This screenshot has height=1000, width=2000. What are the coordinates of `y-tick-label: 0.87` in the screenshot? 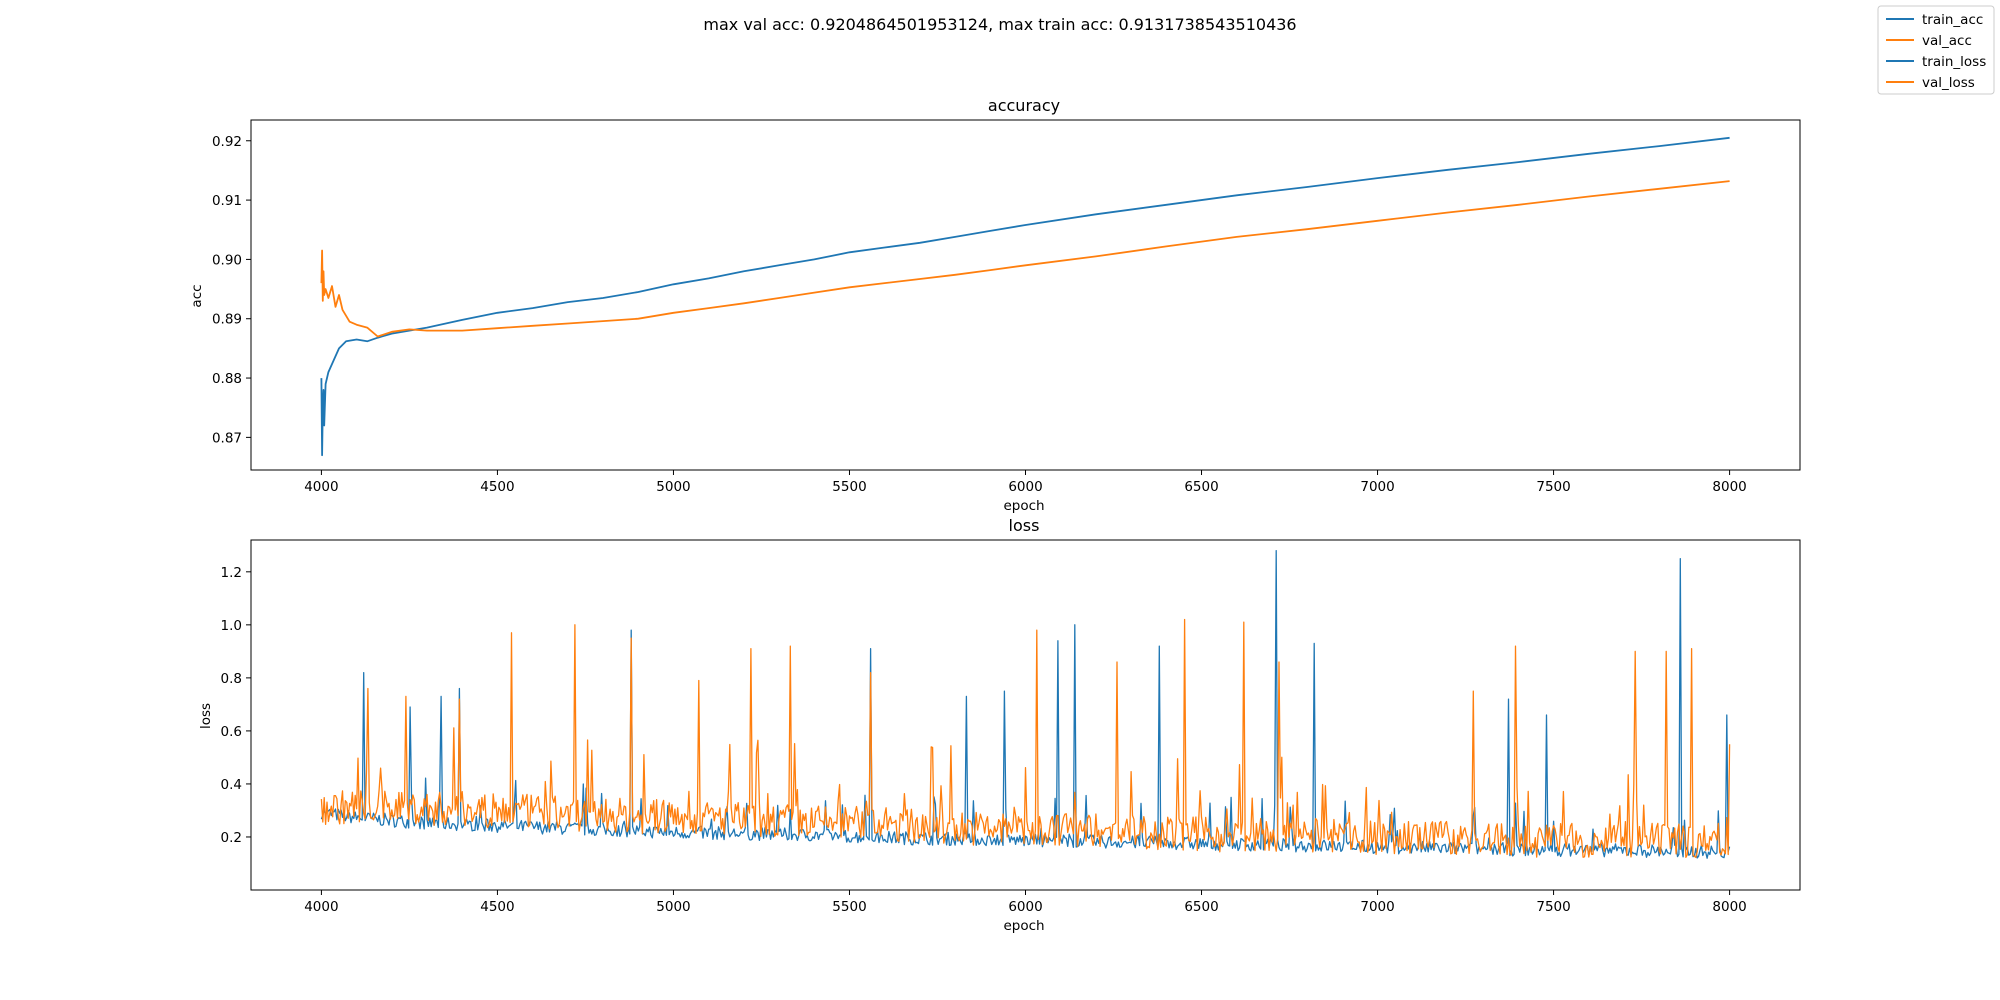 It's located at (227, 438).